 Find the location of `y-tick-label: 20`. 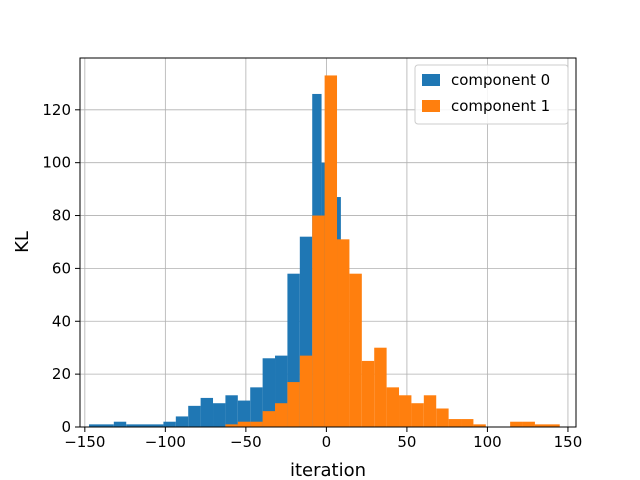

y-tick-label: 20 is located at coordinates (61, 374).